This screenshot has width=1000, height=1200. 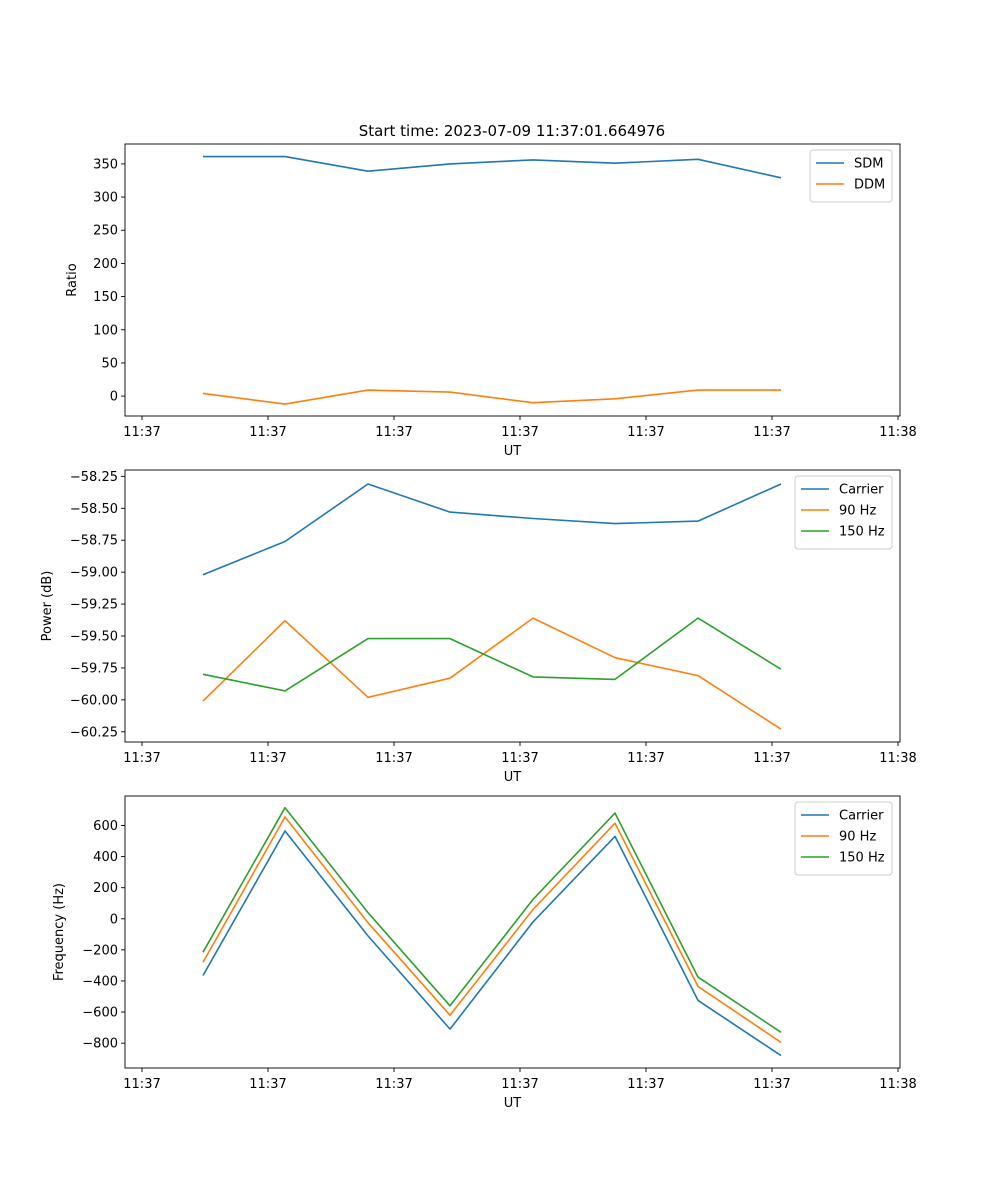 What do you see at coordinates (59, 932) in the screenshot?
I see `y-axis-label: Frequency (Hz)` at bounding box center [59, 932].